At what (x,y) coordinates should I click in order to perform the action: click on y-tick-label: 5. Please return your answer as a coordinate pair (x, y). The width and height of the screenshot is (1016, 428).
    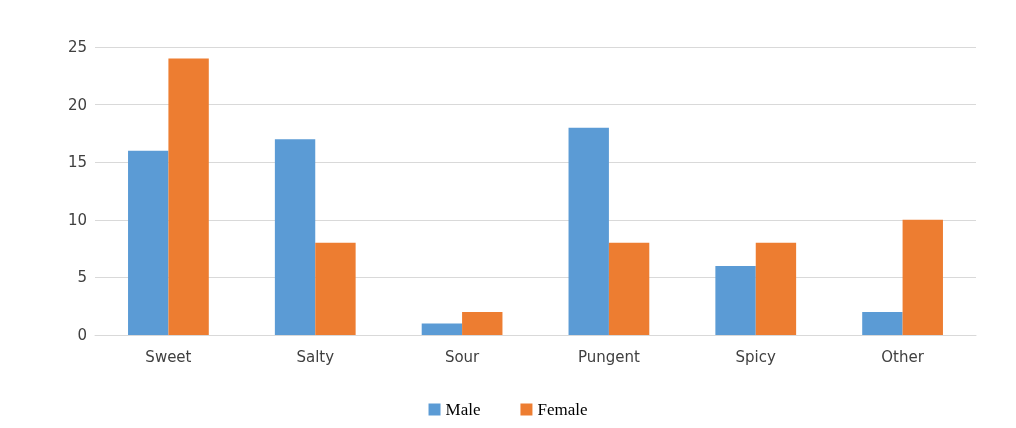
    Looking at the image, I should click on (82, 277).